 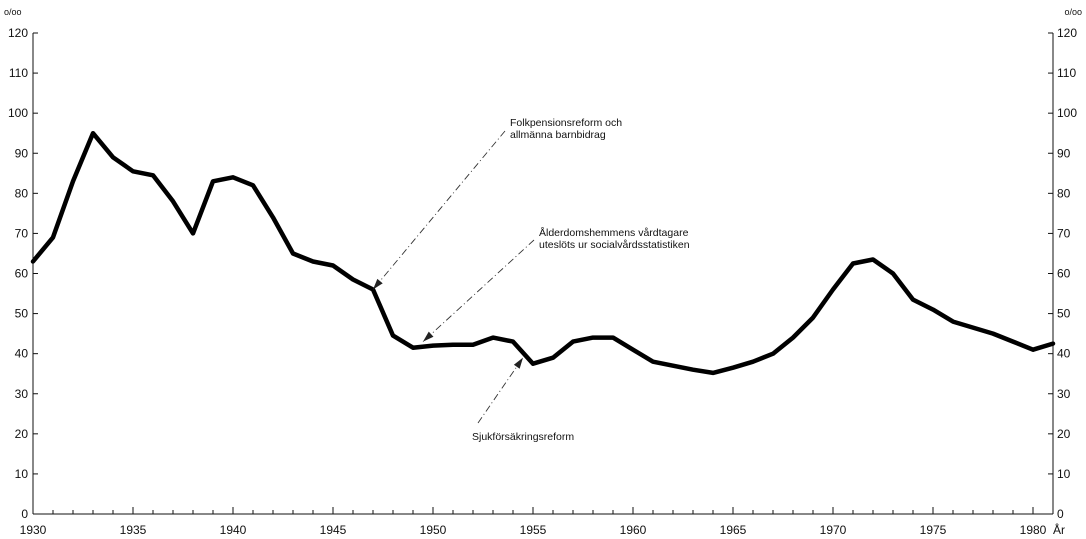 What do you see at coordinates (18, 33) in the screenshot?
I see `y-tick-label-left: 120` at bounding box center [18, 33].